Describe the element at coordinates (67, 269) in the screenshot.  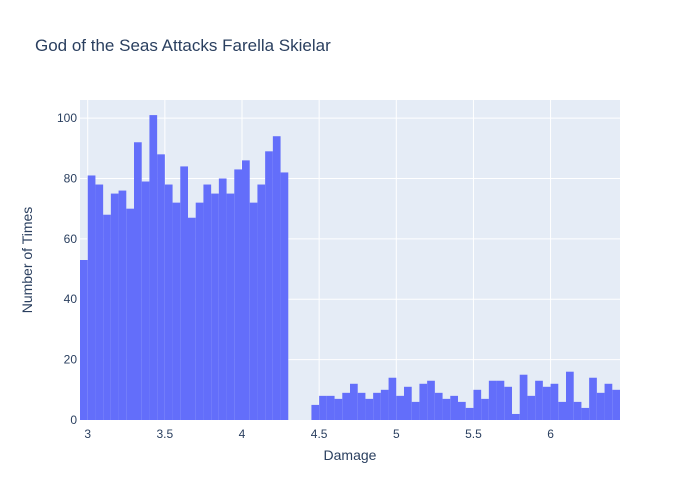
I see `y-axis-ticks: 0 20 40 60 80 100` at that location.